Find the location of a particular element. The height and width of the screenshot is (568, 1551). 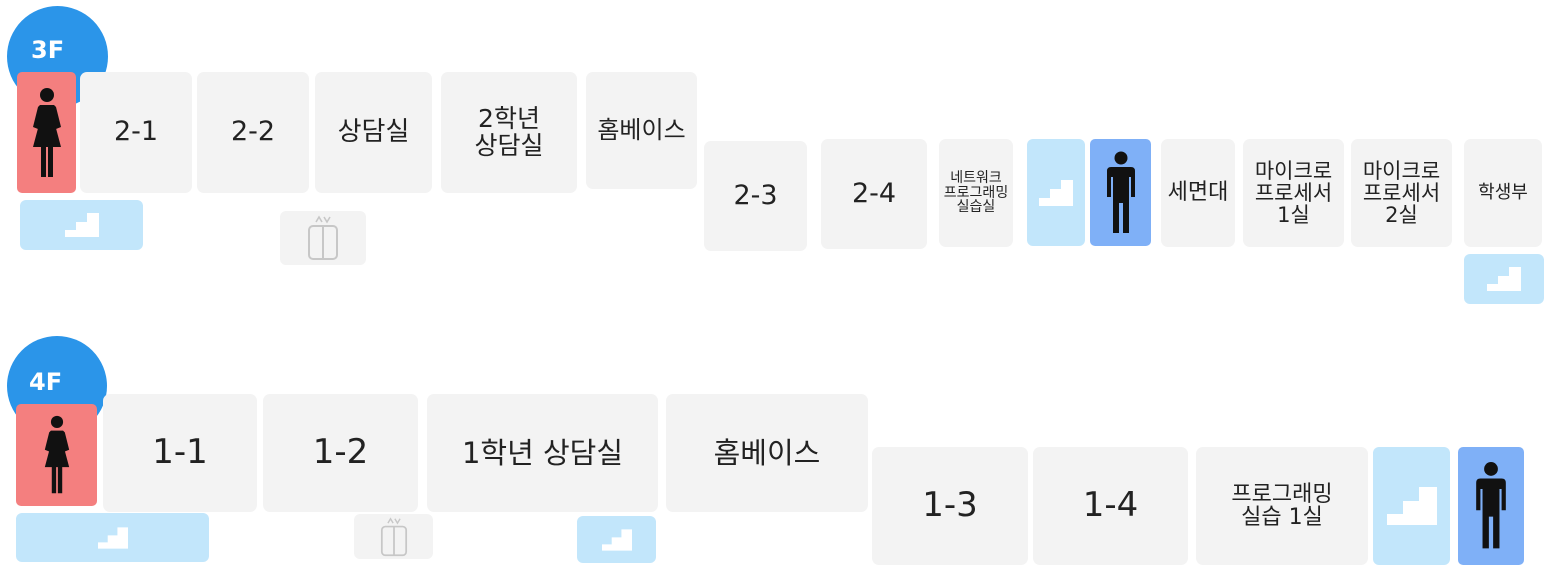

male-restroom-3f is located at coordinates (1120, 192).